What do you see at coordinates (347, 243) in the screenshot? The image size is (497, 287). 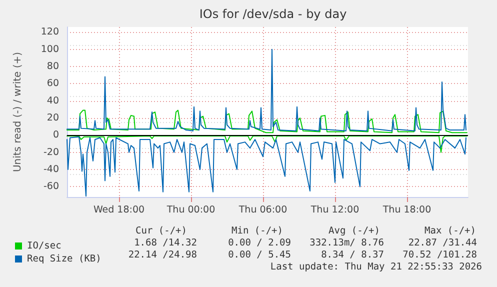 I see `text: 332.13m/ 8.76` at bounding box center [347, 243].